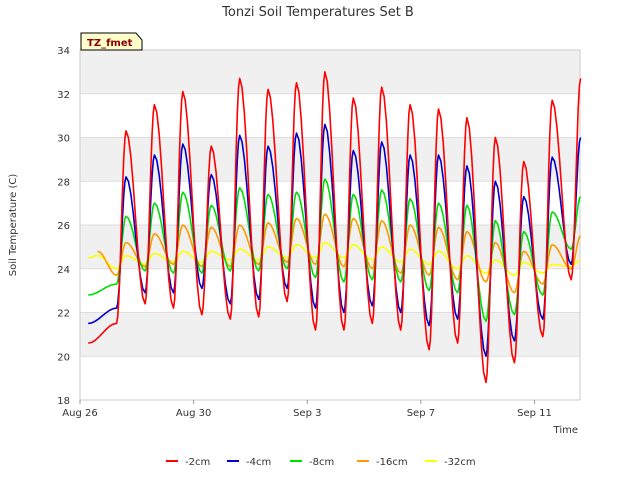  I want to click on legend-item: -8cm, so click(312, 462).